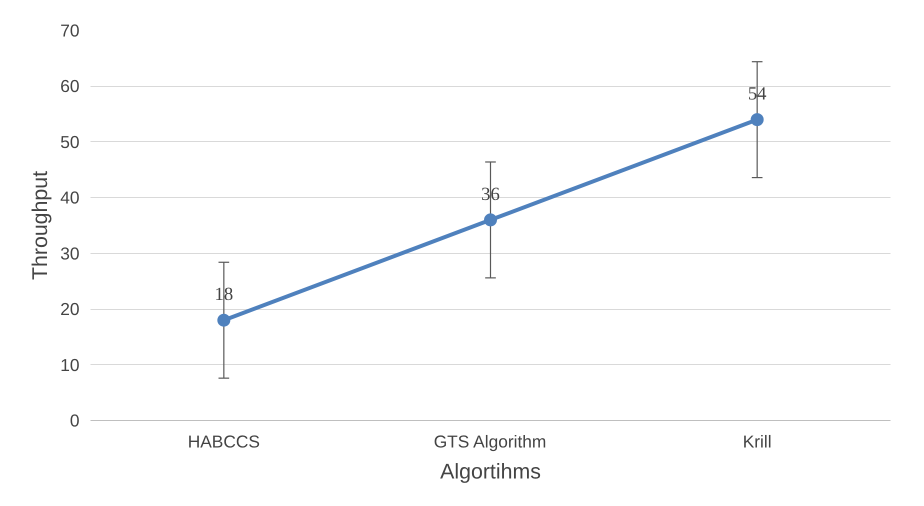 This screenshot has width=924, height=506. I want to click on x-tick-label: Krill, so click(757, 442).